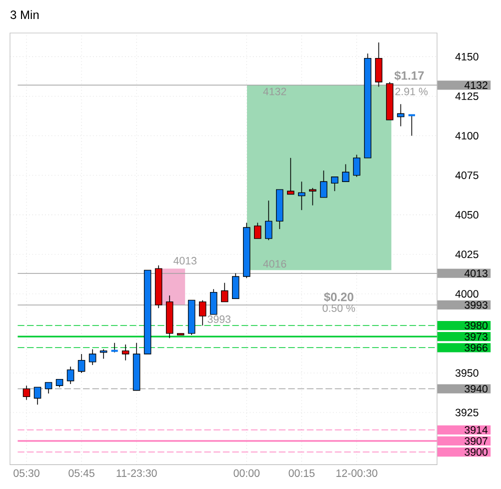 The height and width of the screenshot is (489, 501). I want to click on x-tick-label: 00:15, so click(301, 473).